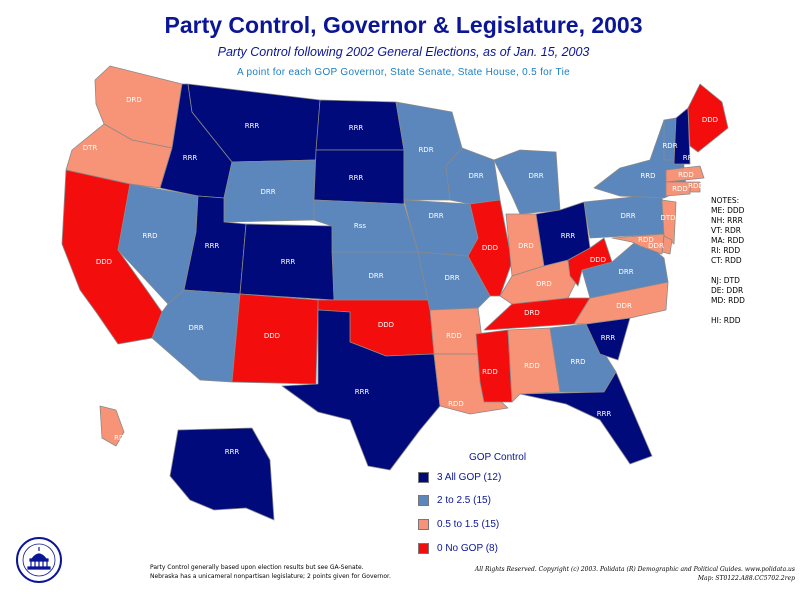 This screenshot has width=807, height=612. What do you see at coordinates (356, 178) in the screenshot?
I see `state-label-sd: RRR` at bounding box center [356, 178].